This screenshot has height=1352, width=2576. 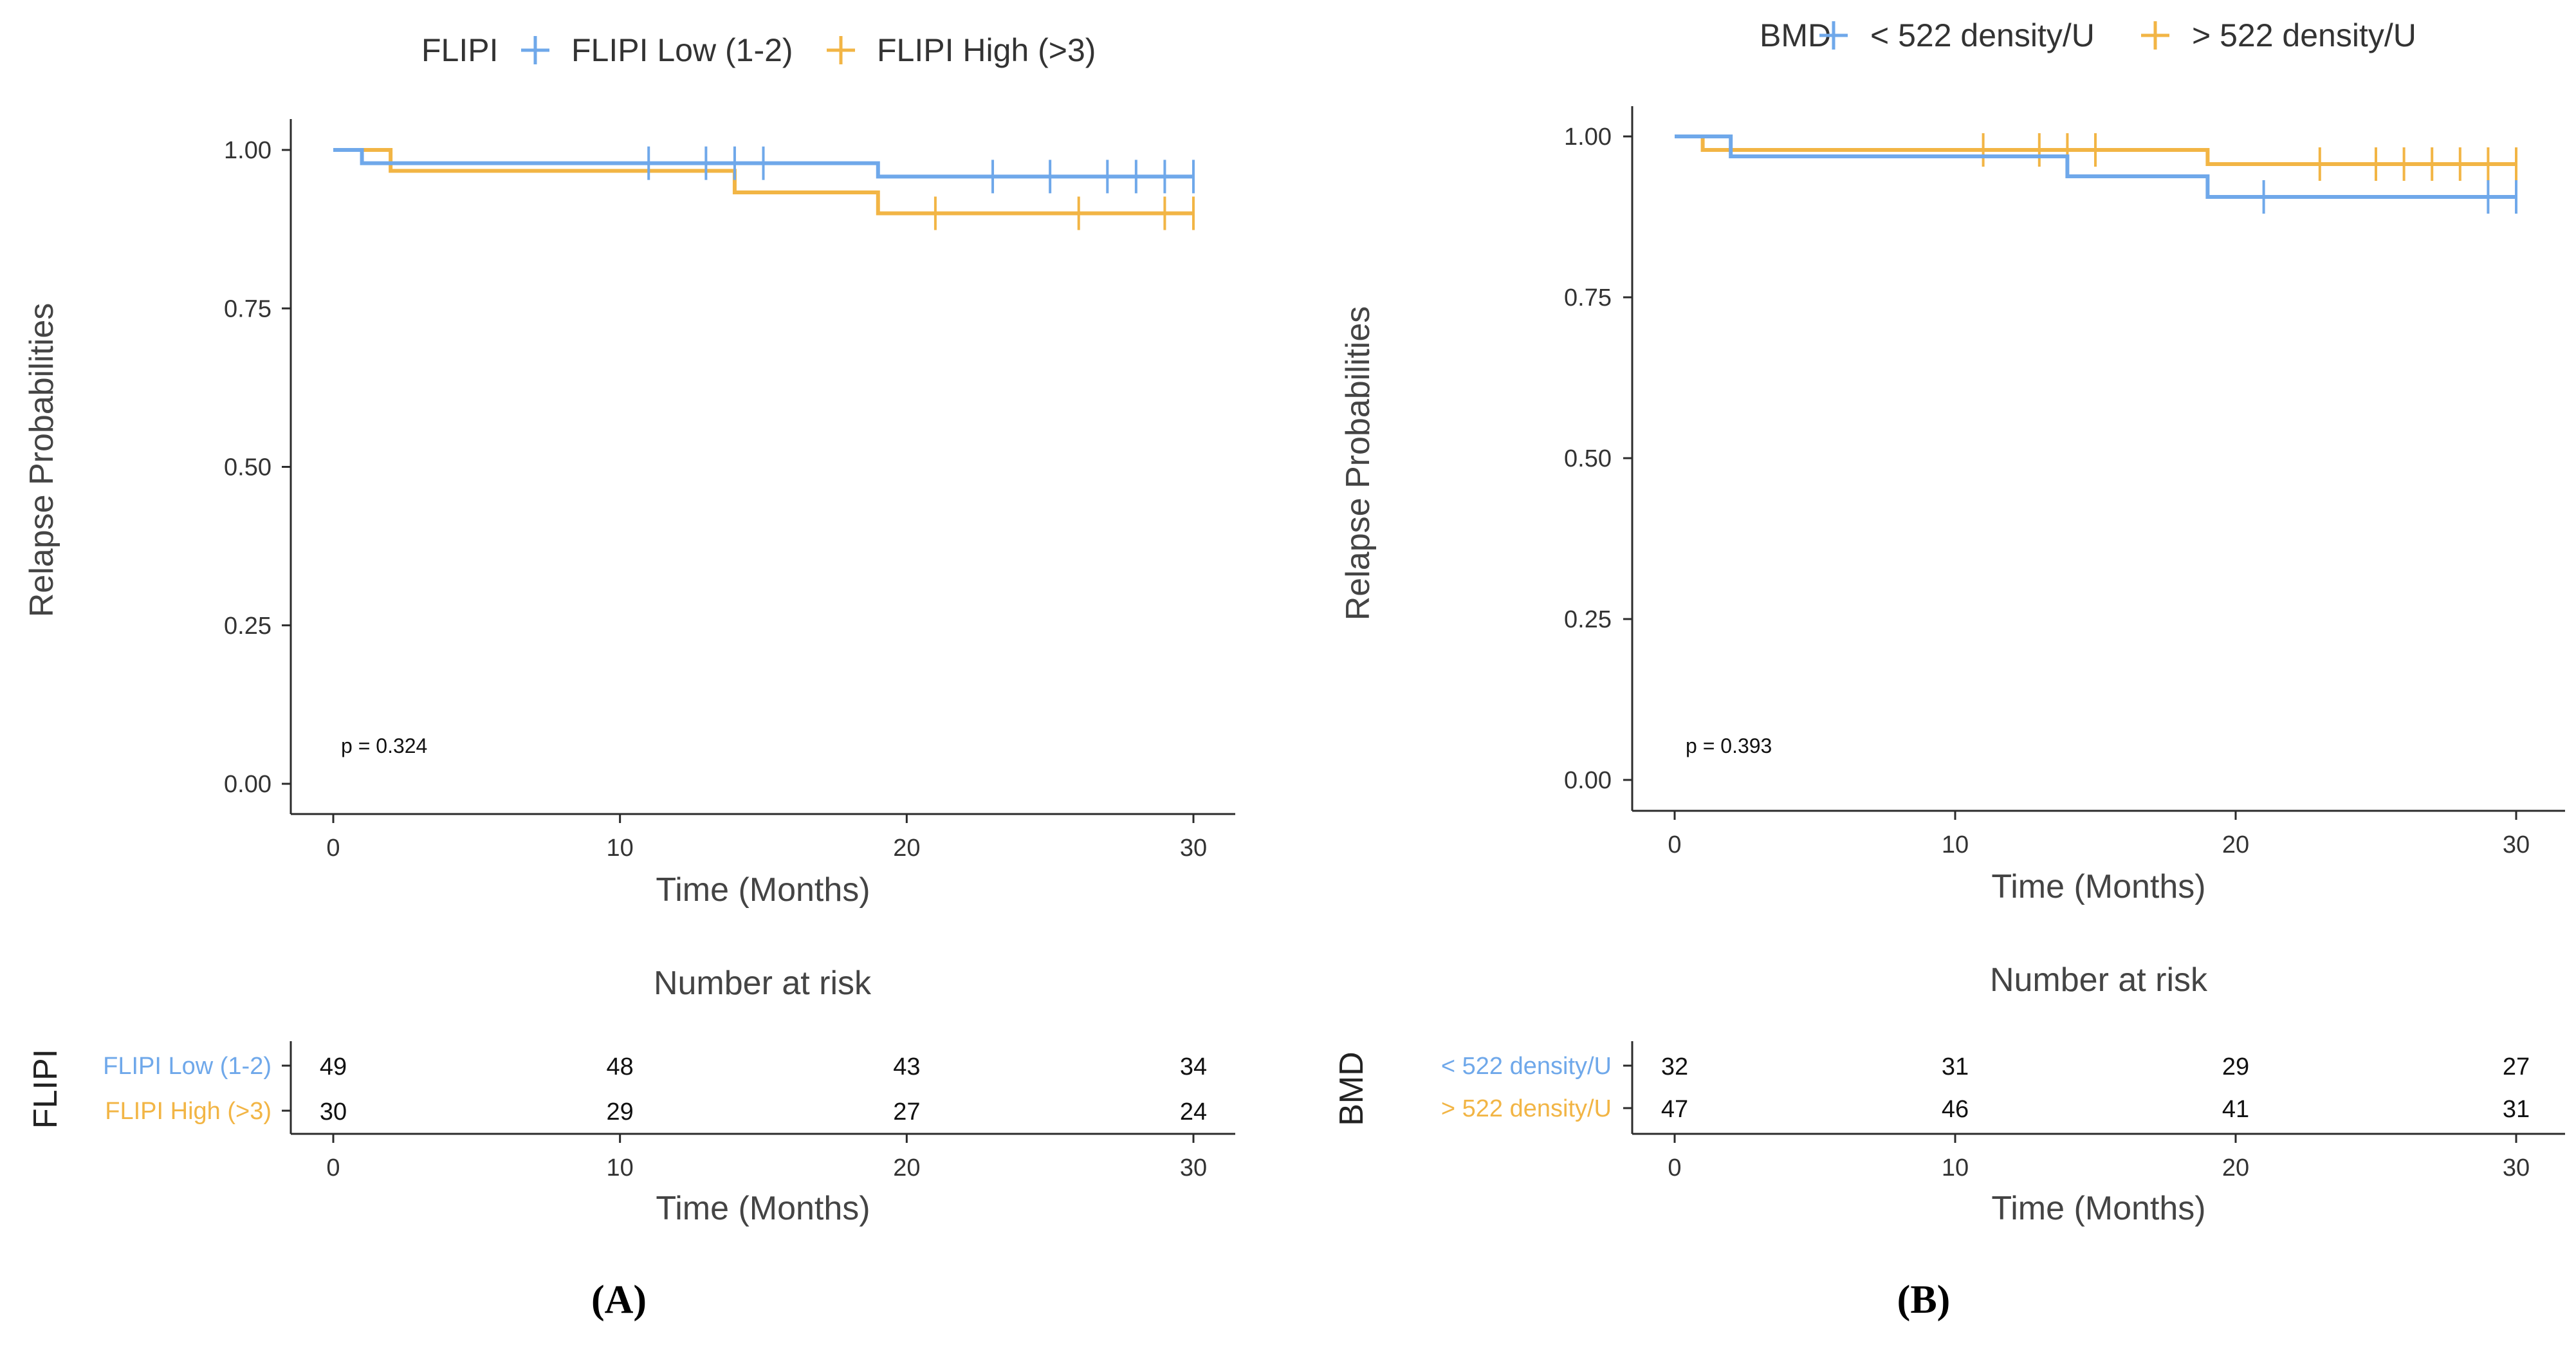 What do you see at coordinates (619, 1300) in the screenshot?
I see `panel-label: (A)` at bounding box center [619, 1300].